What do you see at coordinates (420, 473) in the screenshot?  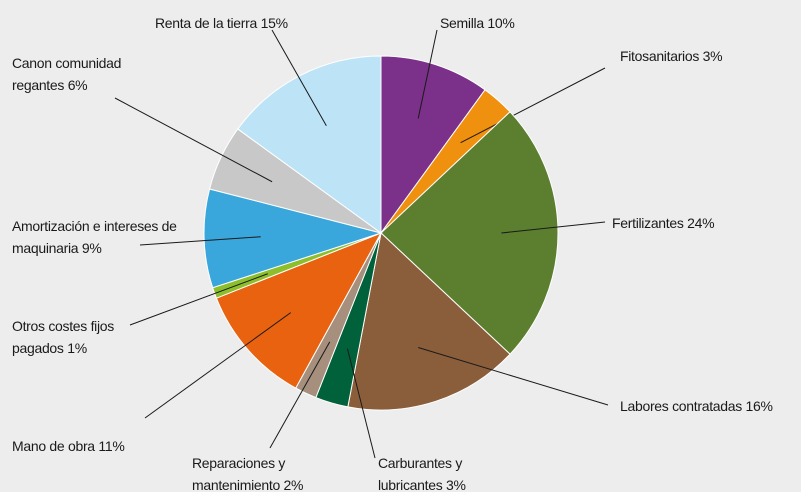 I see `category-name: Carburantes y lubricantes` at bounding box center [420, 473].